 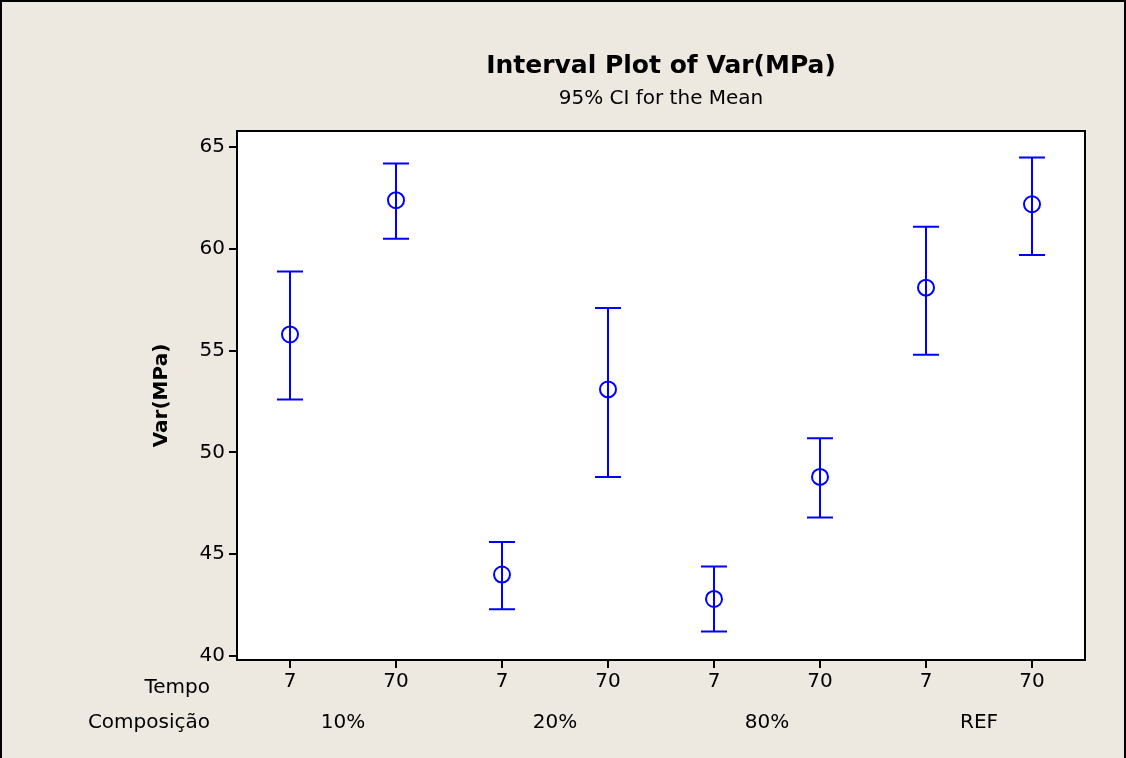 I want to click on text: 20%, so click(x=555, y=721).